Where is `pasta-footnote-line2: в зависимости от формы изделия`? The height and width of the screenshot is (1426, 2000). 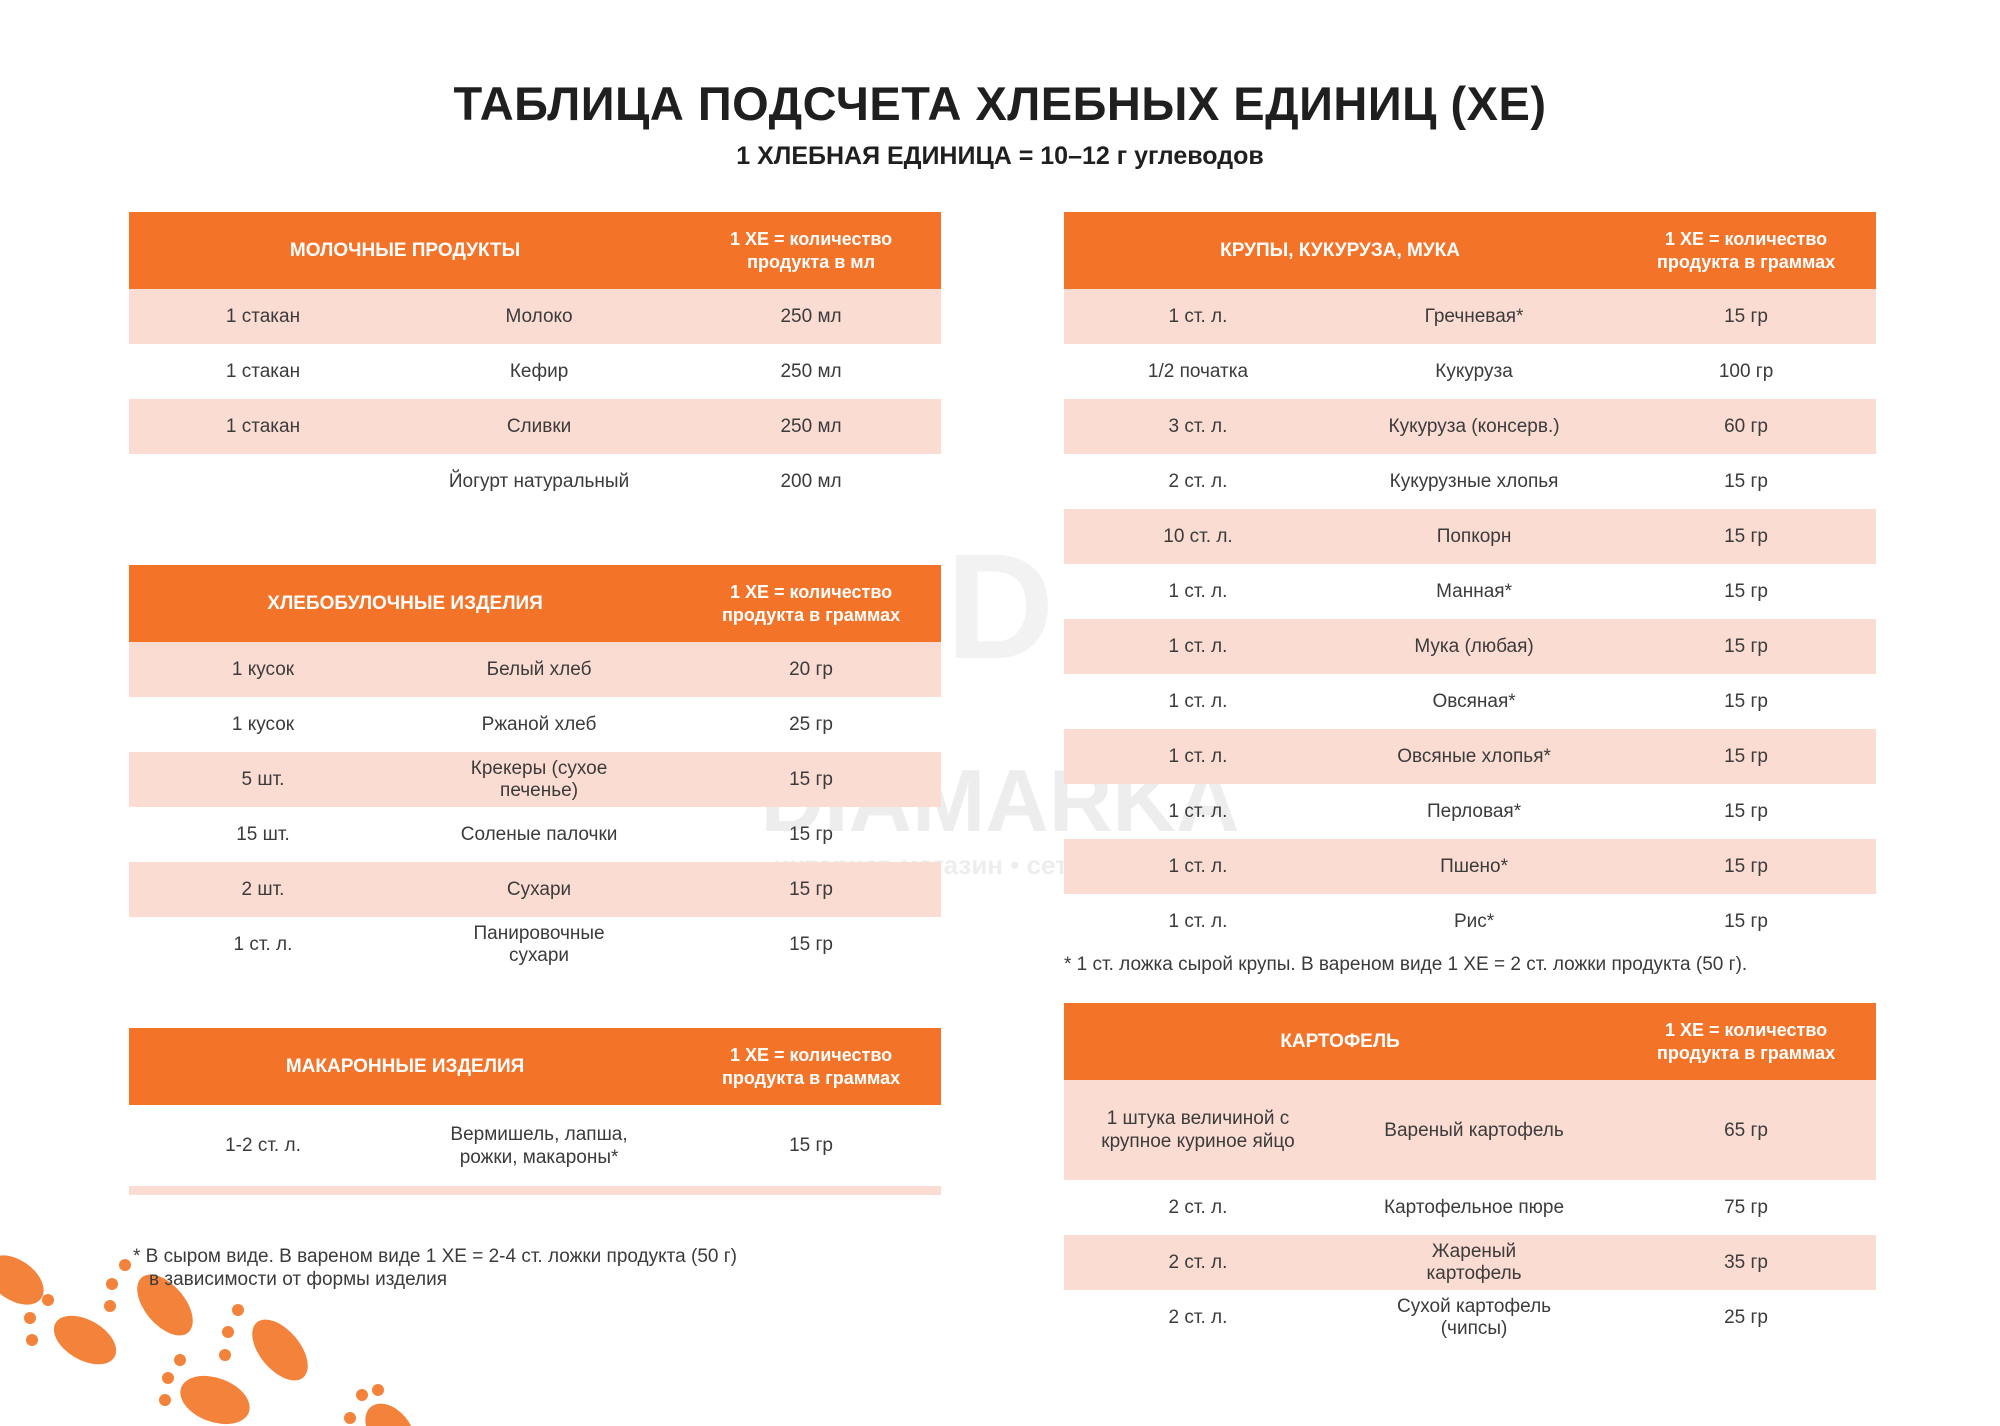
pasta-footnote-line2: в зависимости от формы изделия is located at coordinates (298, 1279).